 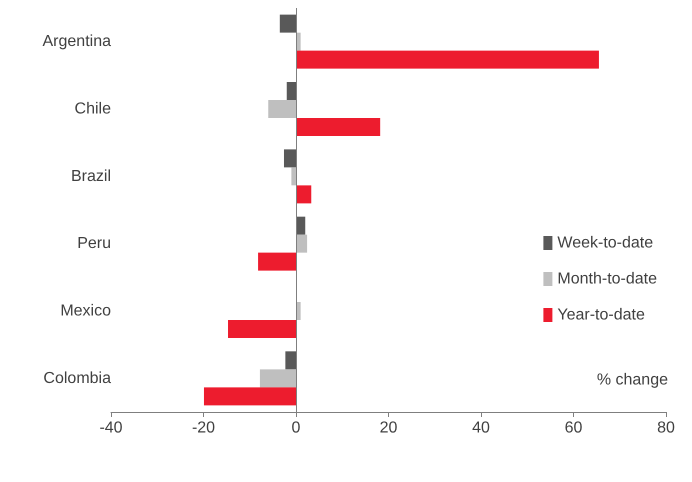 What do you see at coordinates (77, 378) in the screenshot?
I see `y-tick-label: Colombia` at bounding box center [77, 378].